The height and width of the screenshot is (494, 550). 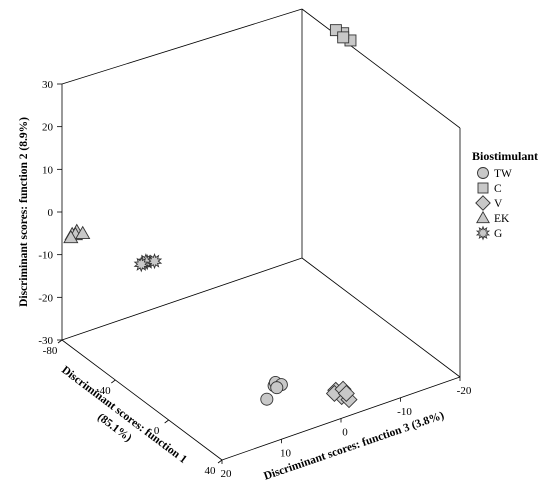 I want to click on legend-marker-ek, so click(x=483, y=217).